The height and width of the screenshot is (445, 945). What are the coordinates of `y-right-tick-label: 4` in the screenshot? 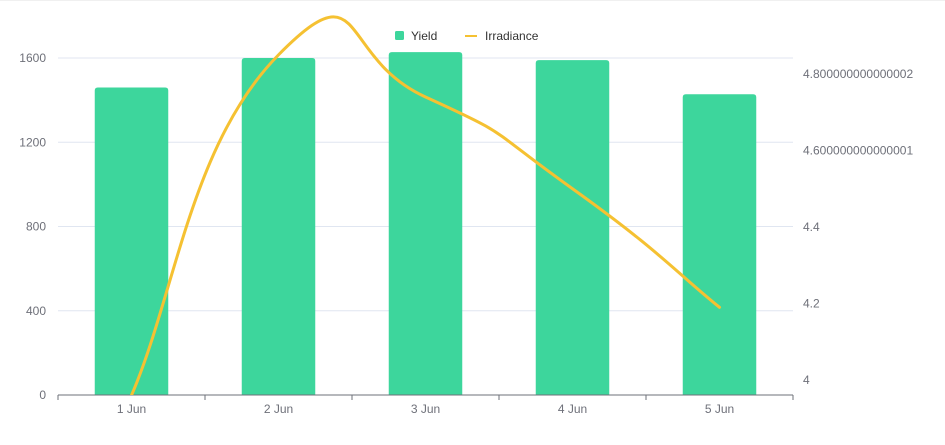 It's located at (806, 380).